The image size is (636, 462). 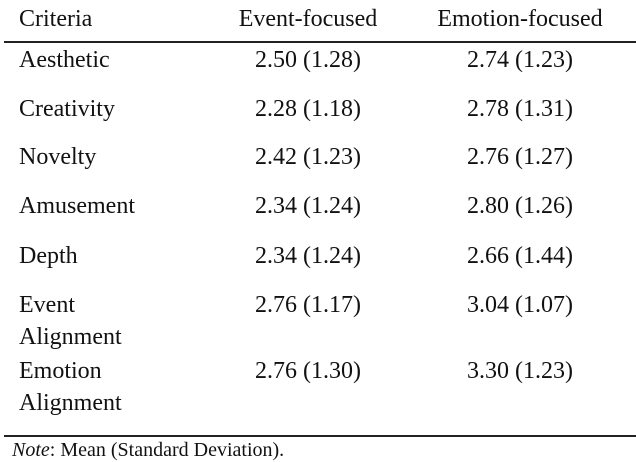 I want to click on event-score: 2.76 (1.30), so click(x=308, y=371).